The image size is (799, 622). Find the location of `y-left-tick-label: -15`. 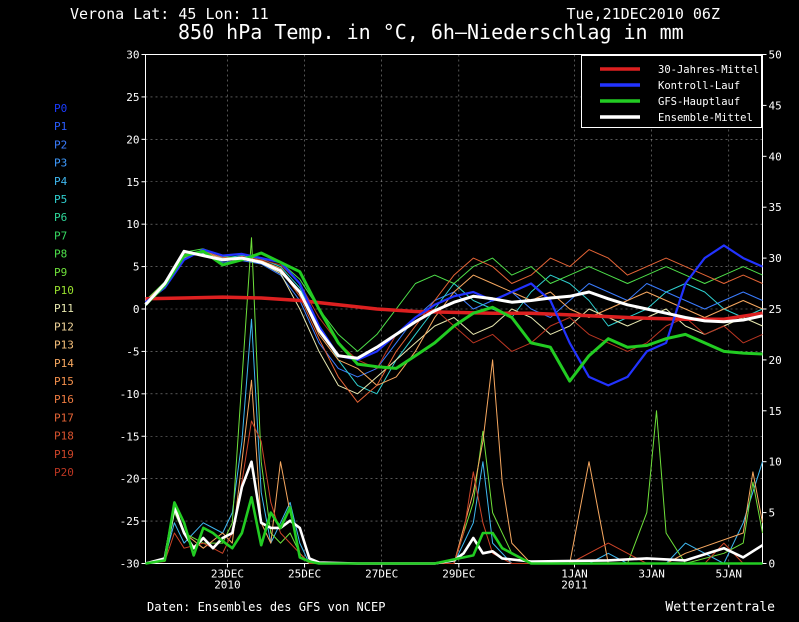

y-left-tick-label: -15 is located at coordinates (130, 436).